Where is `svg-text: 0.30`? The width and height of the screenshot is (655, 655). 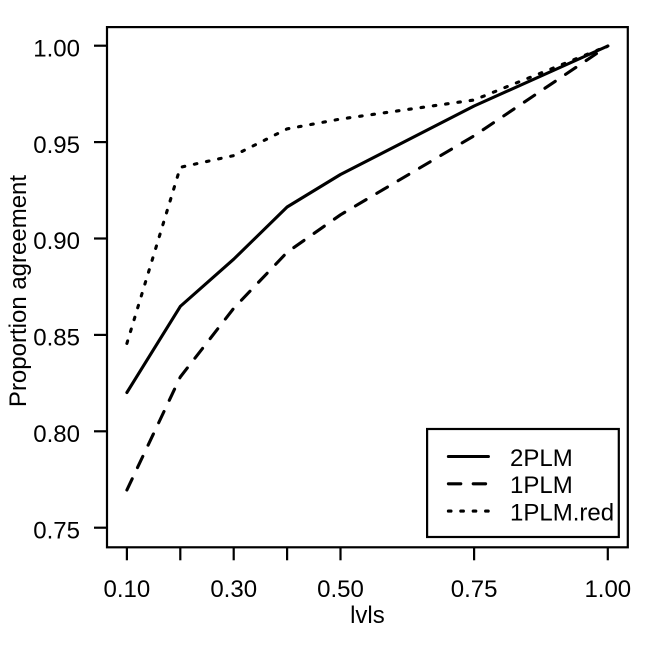 svg-text: 0.30 is located at coordinates (233, 589).